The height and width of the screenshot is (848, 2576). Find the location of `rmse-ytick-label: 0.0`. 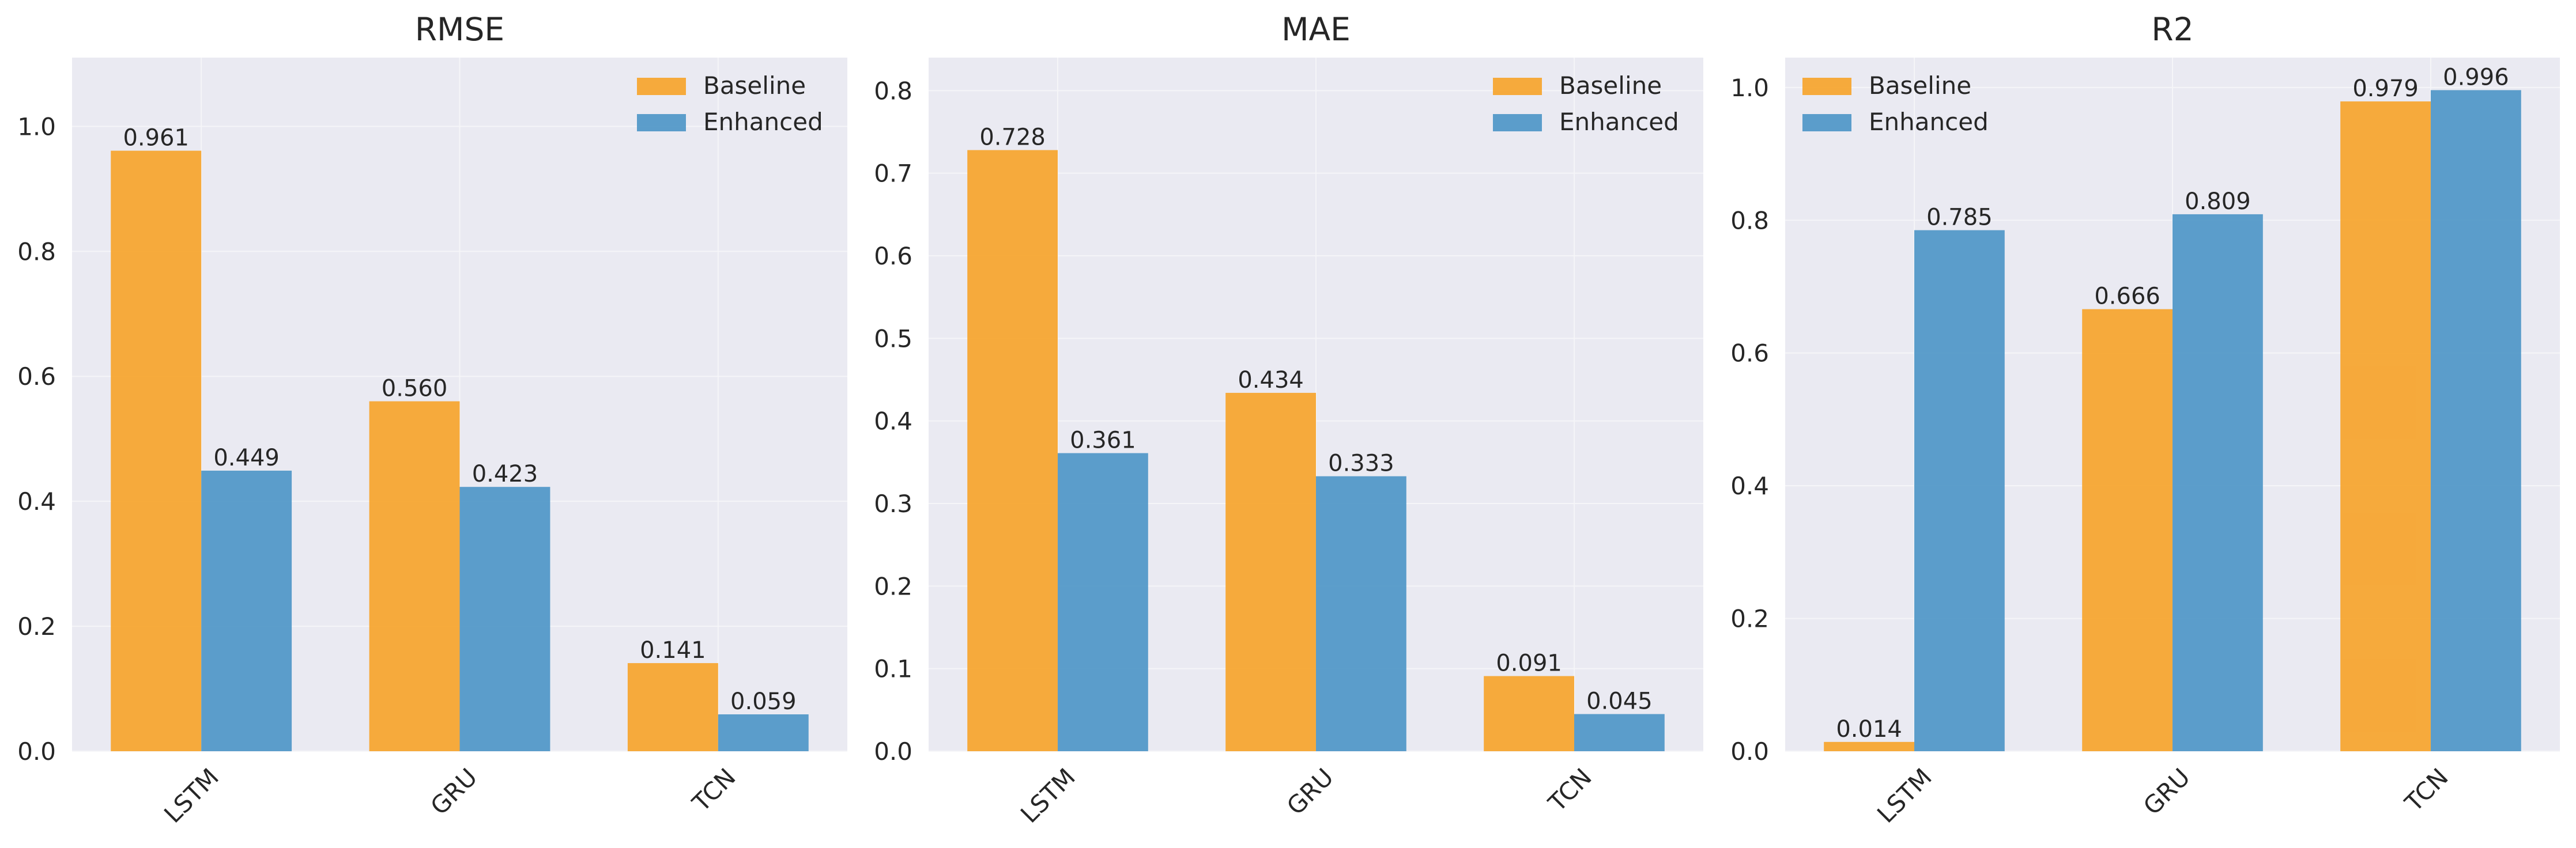

rmse-ytick-label: 0.0 is located at coordinates (36, 751).